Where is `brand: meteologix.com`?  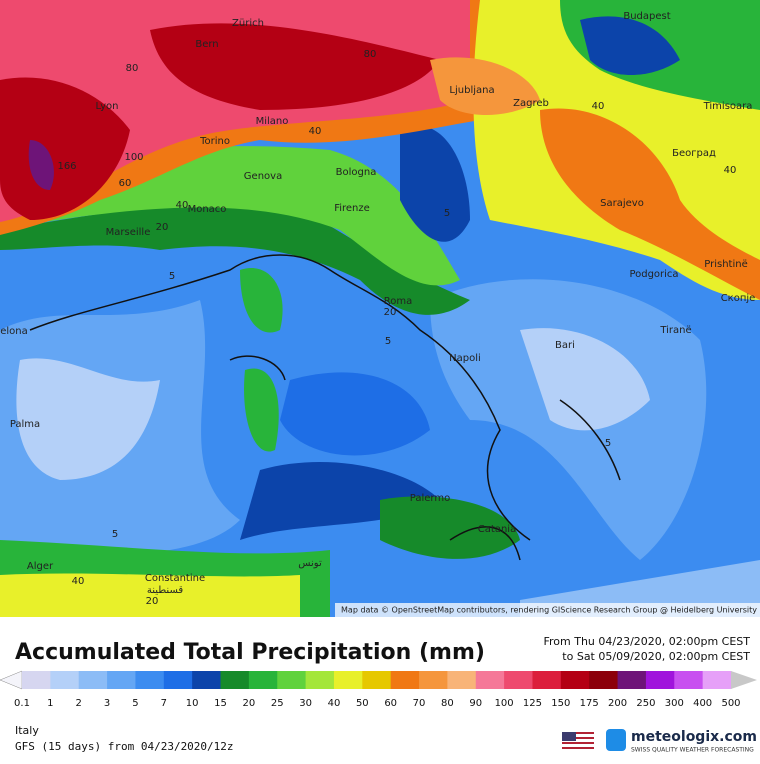
brand: meteologix.com is located at coordinates (694, 737).